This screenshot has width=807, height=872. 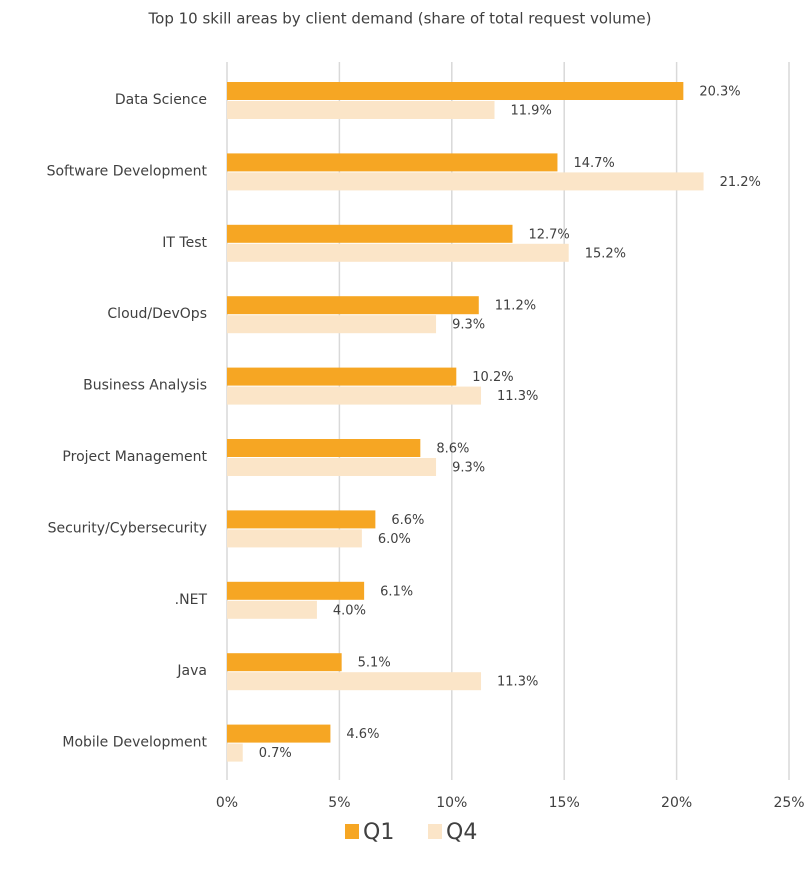 What do you see at coordinates (145, 386) in the screenshot?
I see `y-tick-label: Business Analysis` at bounding box center [145, 386].